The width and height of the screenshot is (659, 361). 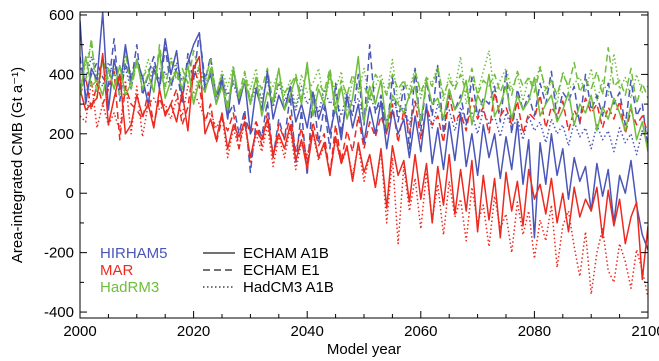 I want to click on y-tick-label: 200, so click(x=61, y=134).